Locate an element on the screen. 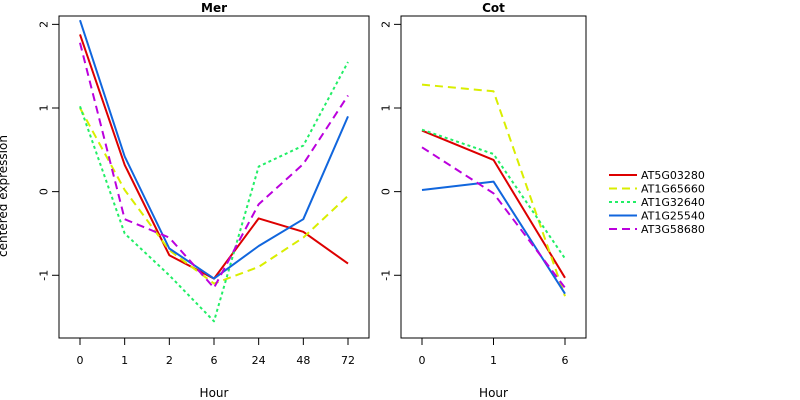 This screenshot has height=400, width=800. legend-label: AT3G58680 is located at coordinates (673, 229).